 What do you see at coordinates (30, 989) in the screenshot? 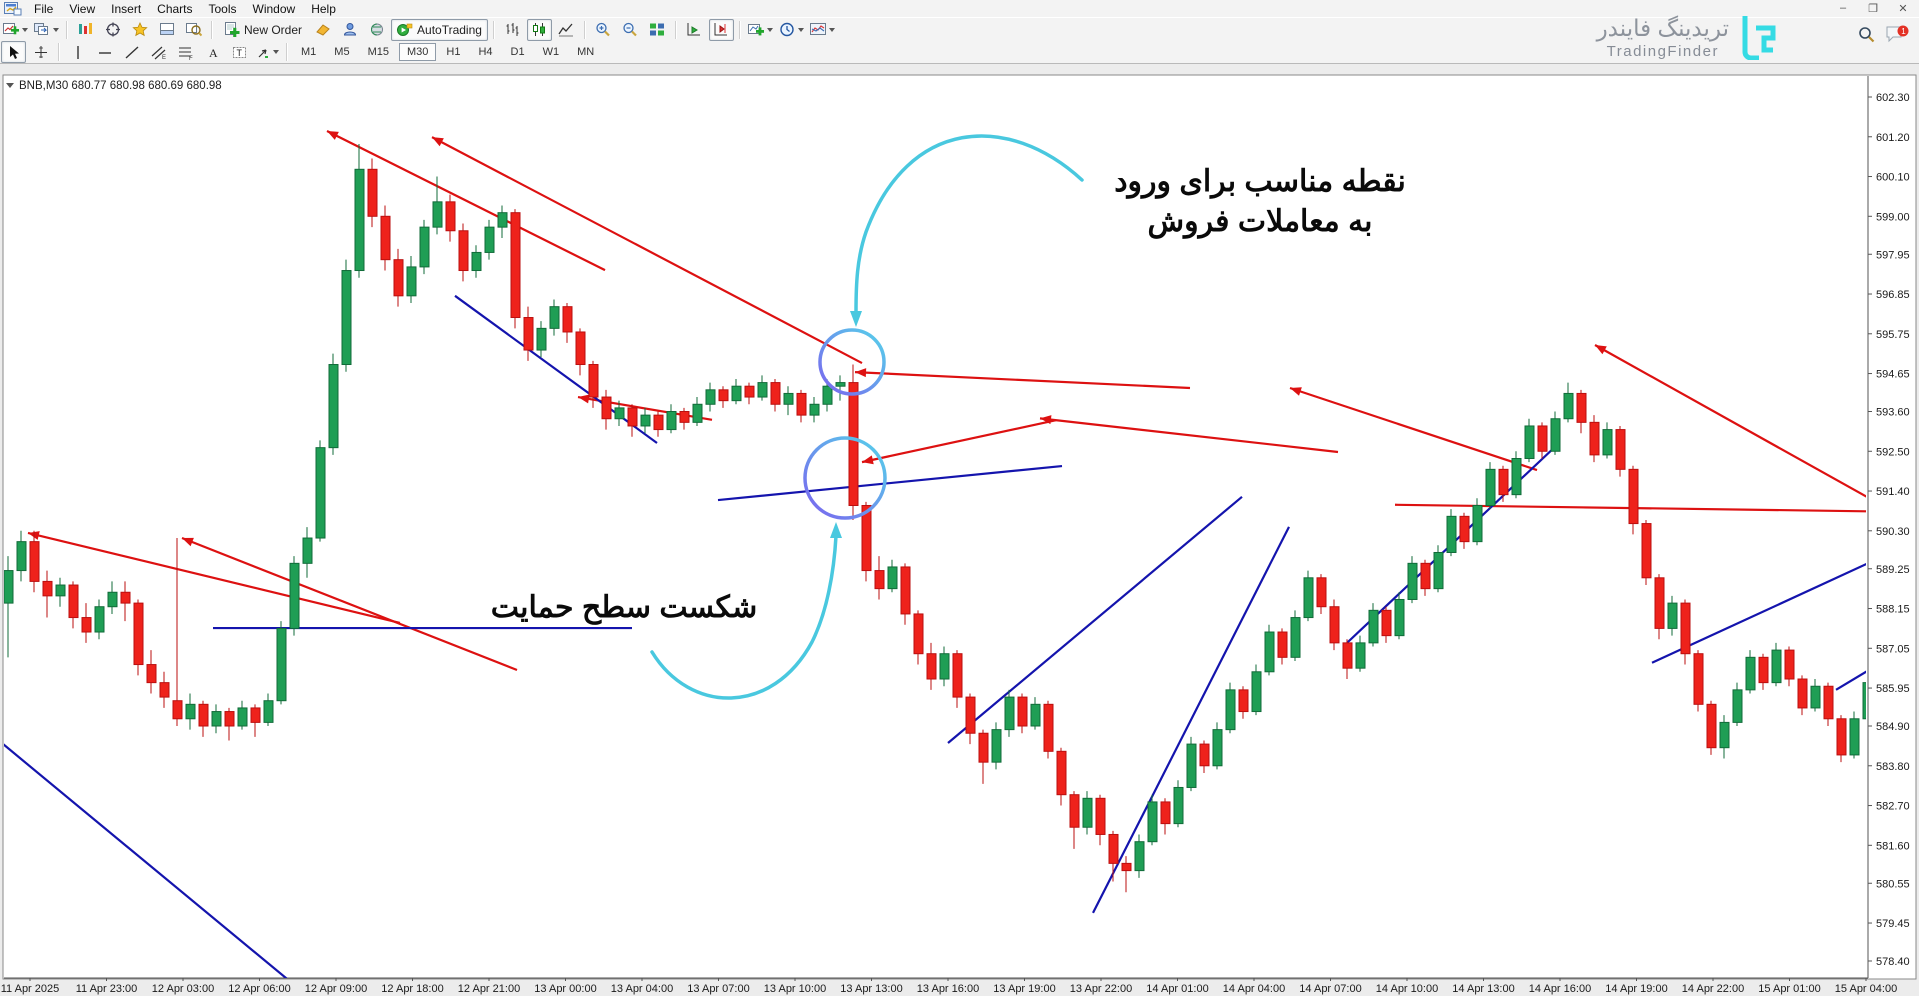
I see `svg-text: 11 Apr 2025` at bounding box center [30, 989].